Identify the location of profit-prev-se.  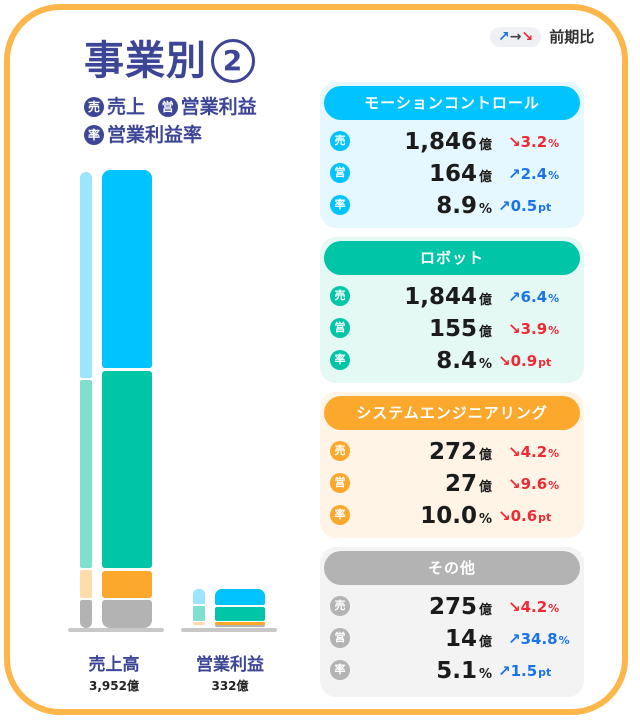
(199, 623).